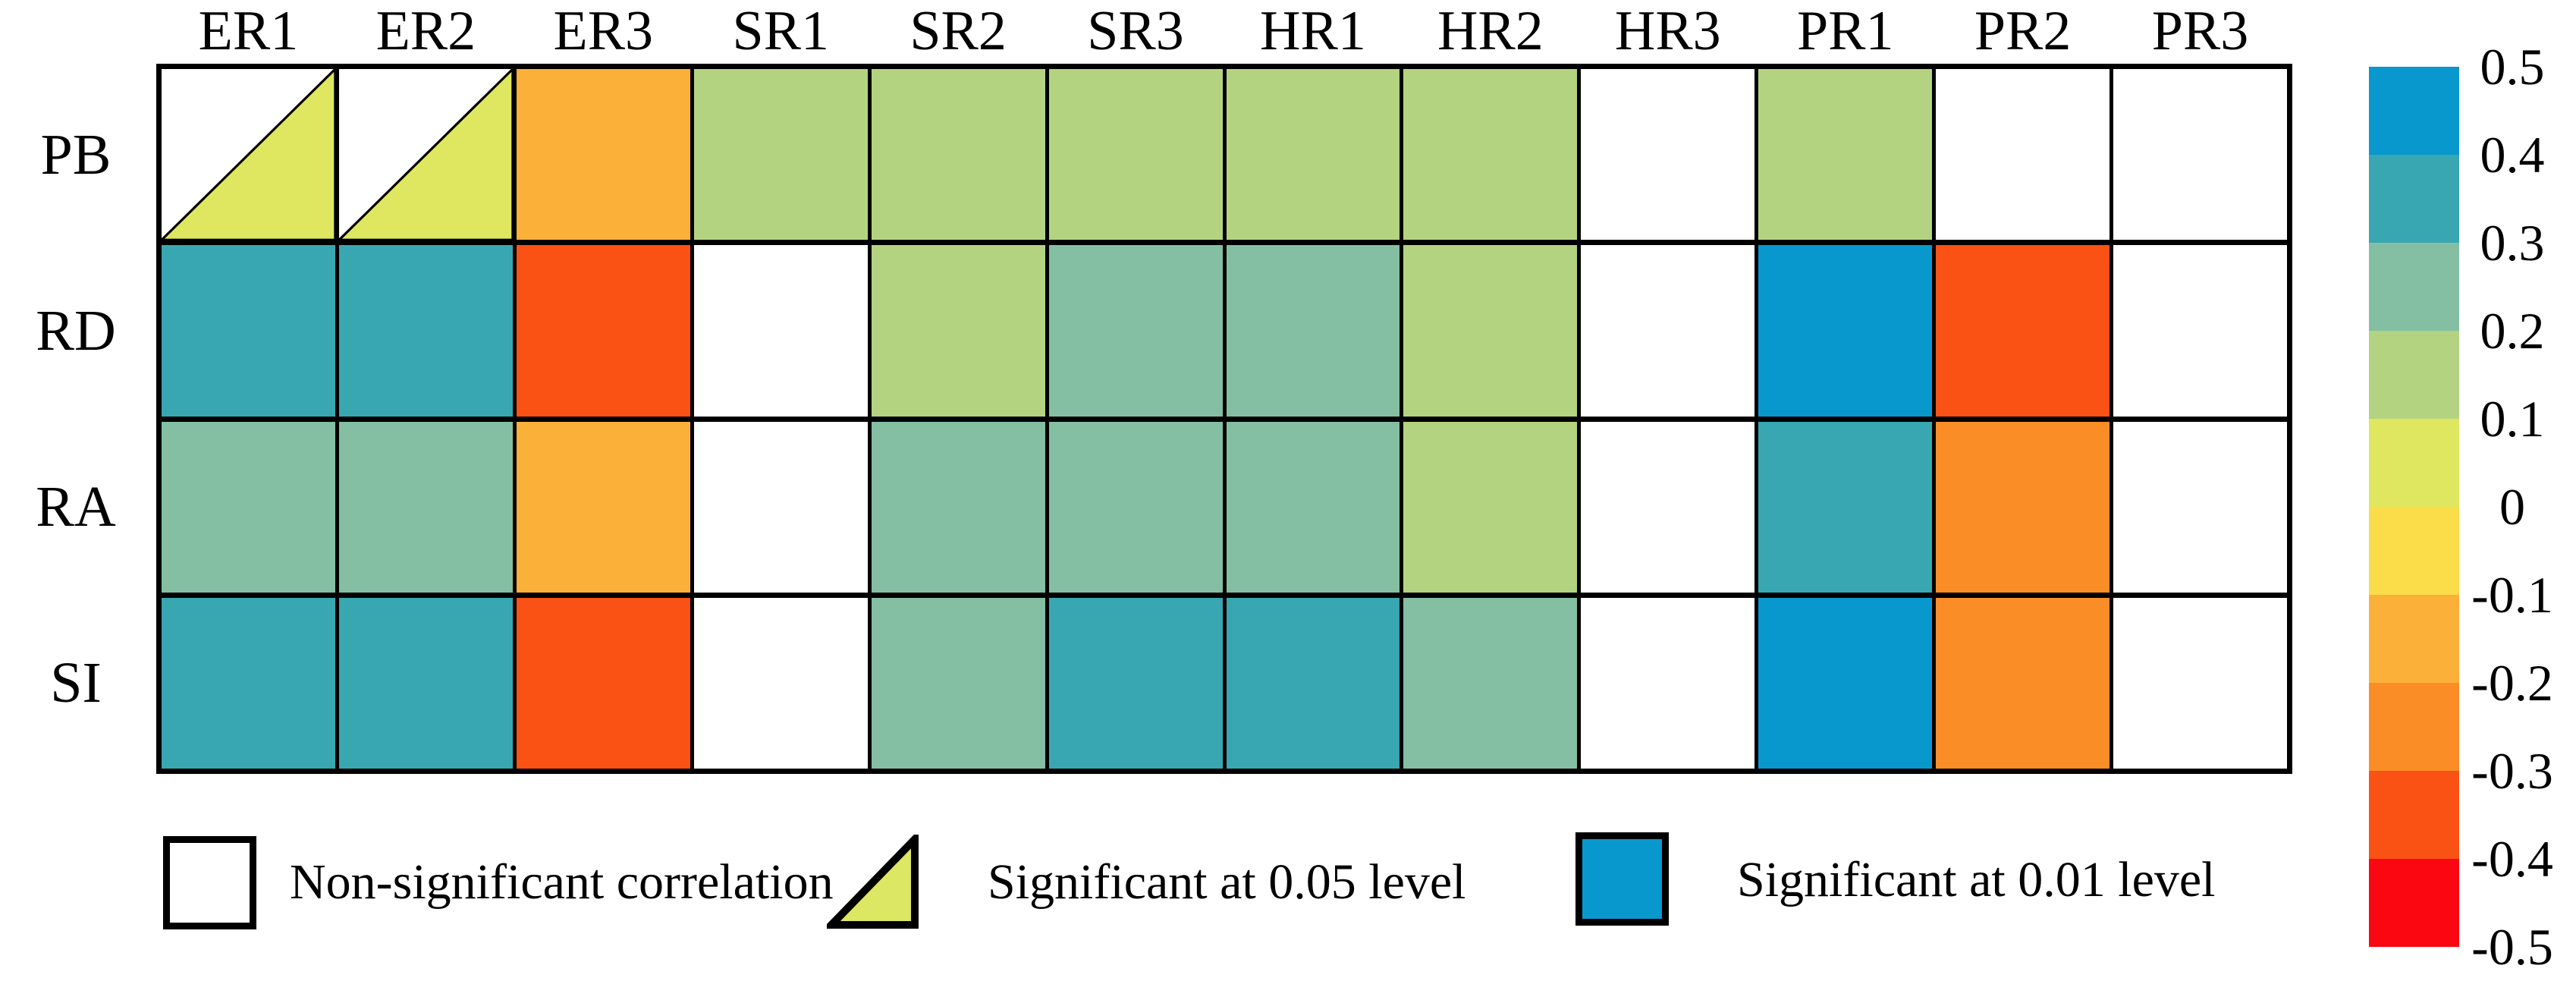  What do you see at coordinates (958, 683) in the screenshot?
I see `heatmap-cell-SI-SR2` at bounding box center [958, 683].